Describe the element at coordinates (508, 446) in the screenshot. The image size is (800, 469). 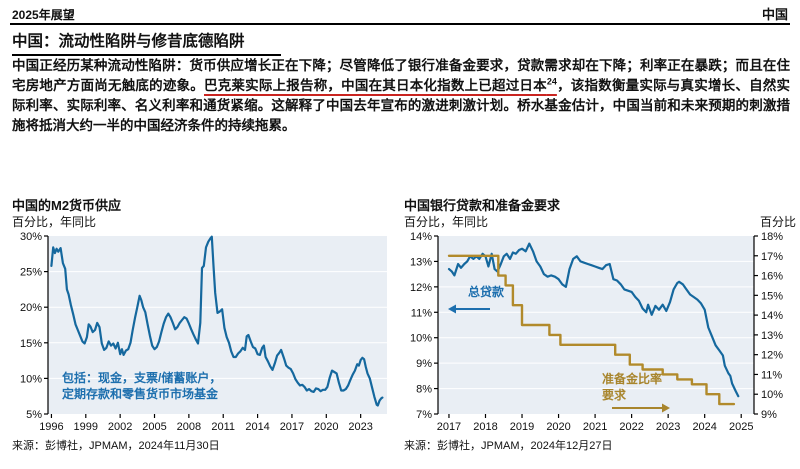
I see `chart-source: 来源：彭博社，JPMAM，2024年12月27日` at that location.